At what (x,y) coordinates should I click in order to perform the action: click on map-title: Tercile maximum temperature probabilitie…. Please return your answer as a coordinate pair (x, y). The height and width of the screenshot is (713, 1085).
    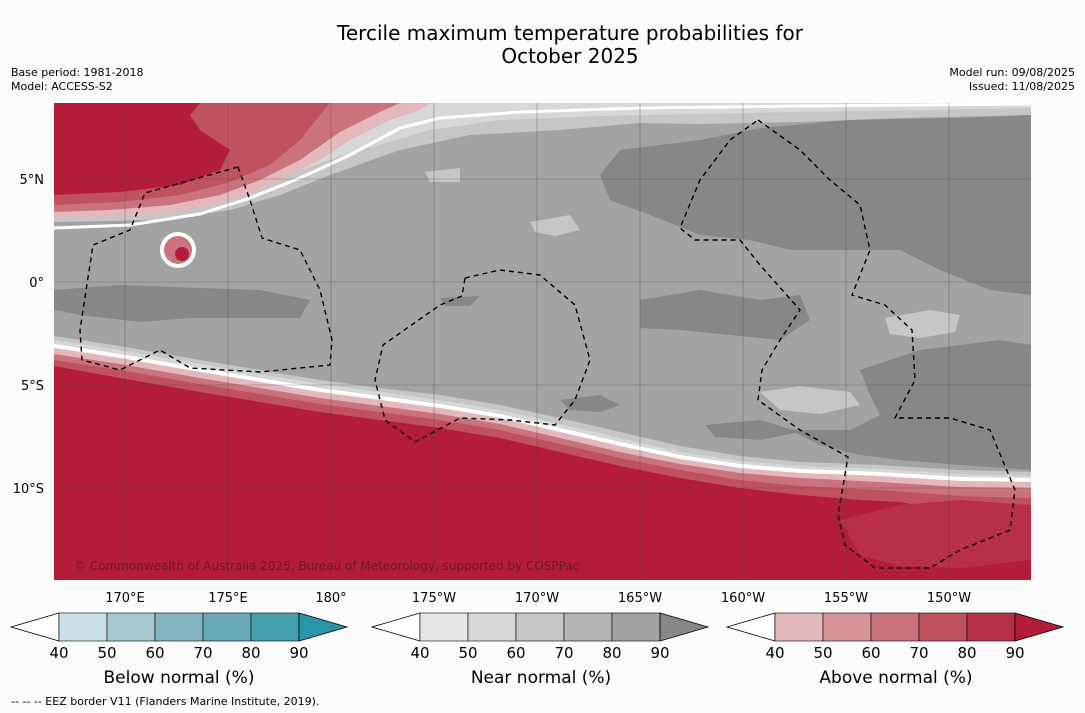
    Looking at the image, I should click on (570, 45).